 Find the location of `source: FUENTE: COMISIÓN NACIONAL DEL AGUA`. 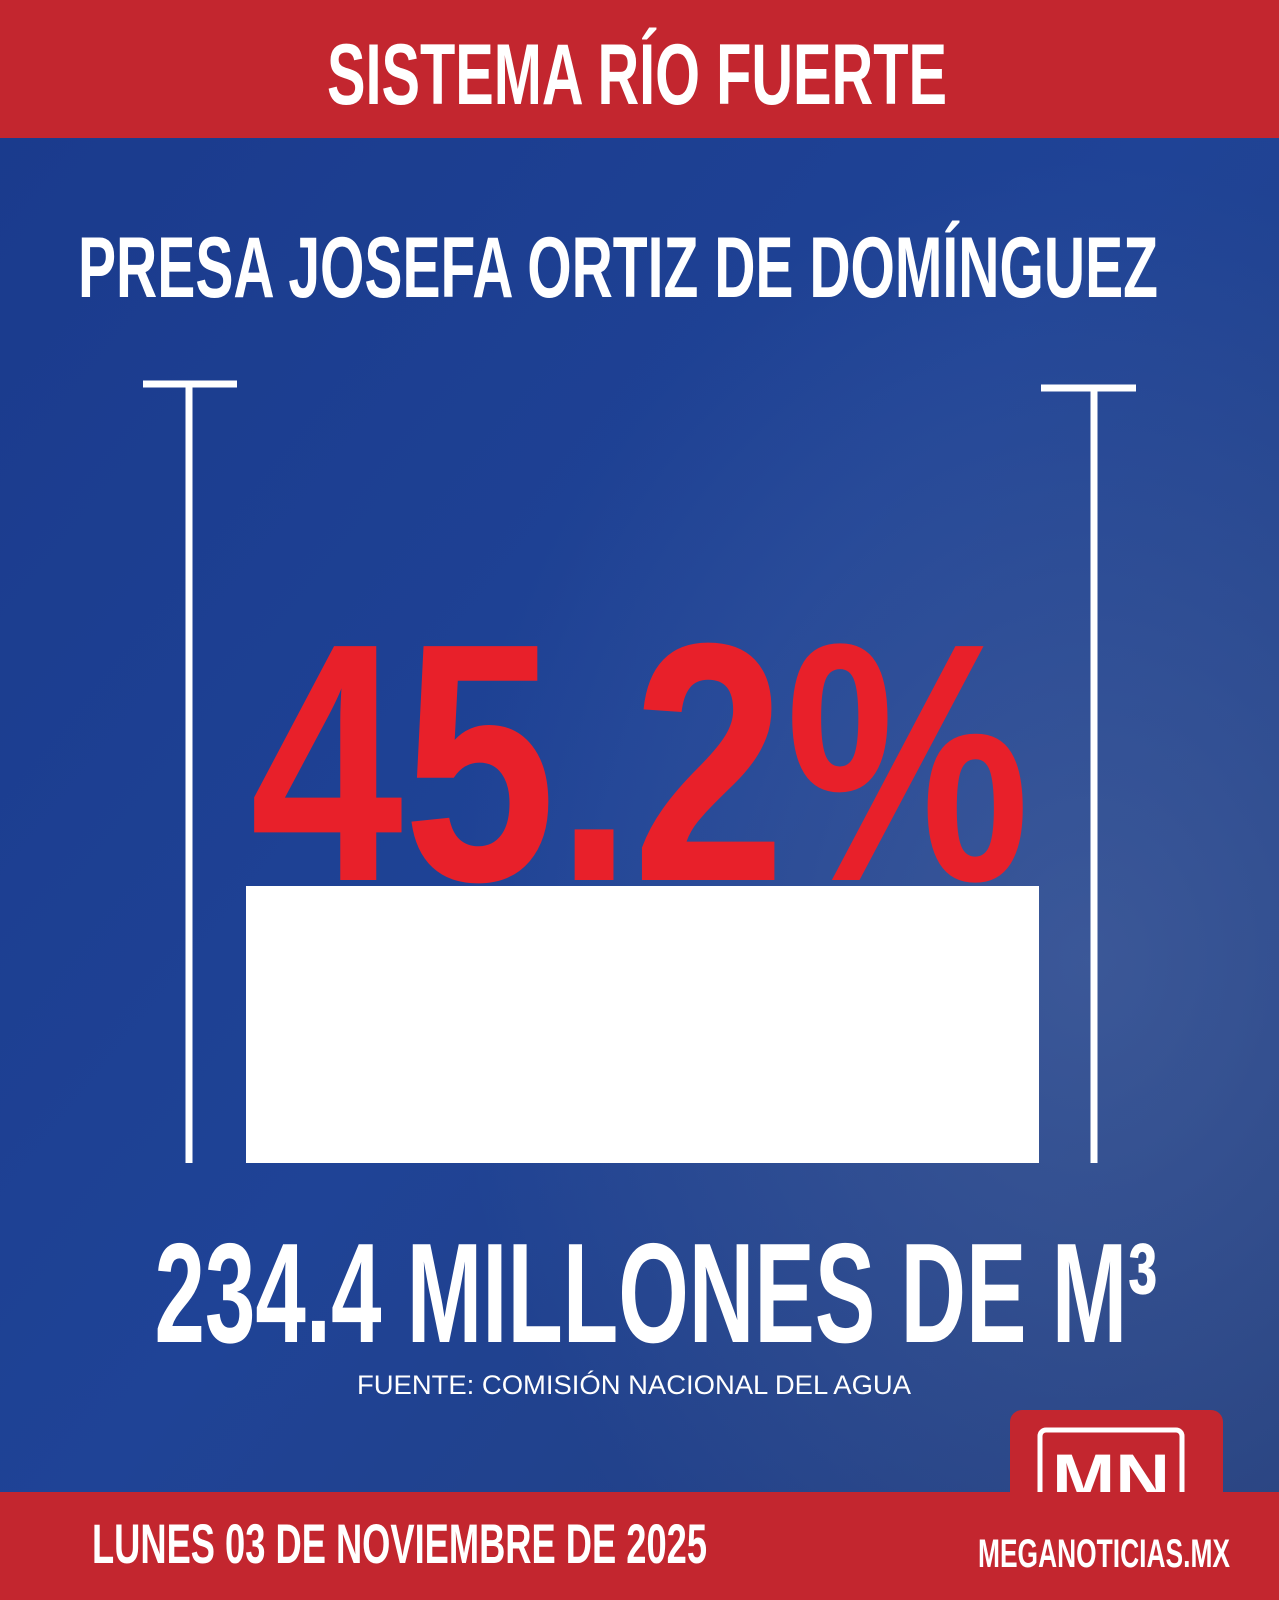

source: FUENTE: COMISIÓN NACIONAL DEL AGUA is located at coordinates (634, 1384).